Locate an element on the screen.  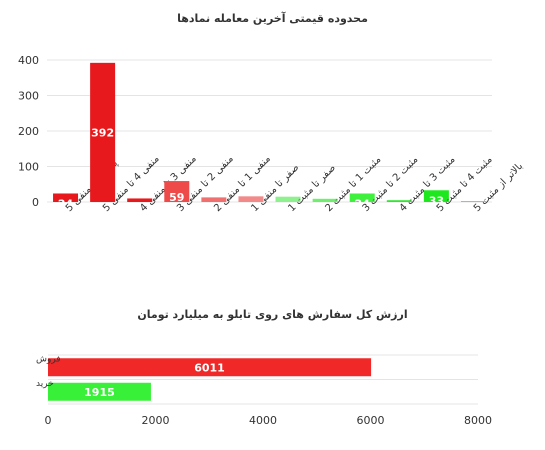
x-tick-label: 4000 is located at coordinates (263, 420).